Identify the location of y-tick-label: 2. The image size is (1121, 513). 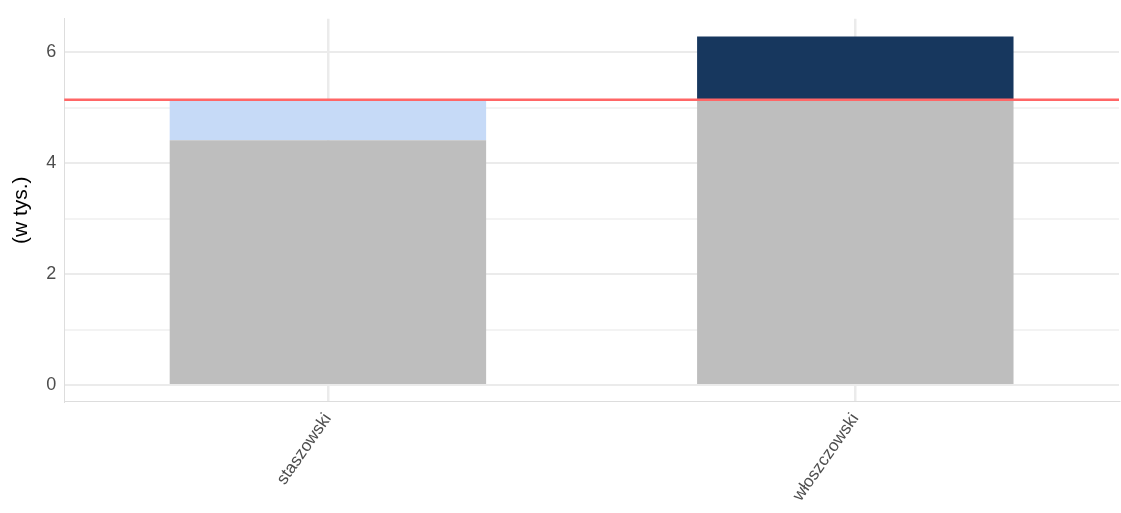
(51, 273).